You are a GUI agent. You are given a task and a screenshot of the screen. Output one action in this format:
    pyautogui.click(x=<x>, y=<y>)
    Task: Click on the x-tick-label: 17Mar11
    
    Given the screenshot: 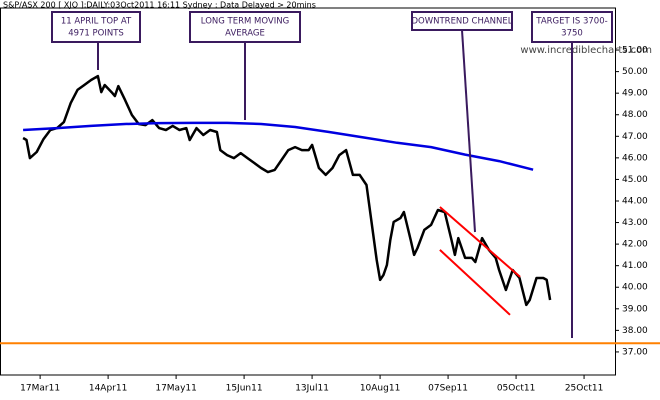 What is the action you would take?
    pyautogui.click(x=40, y=389)
    